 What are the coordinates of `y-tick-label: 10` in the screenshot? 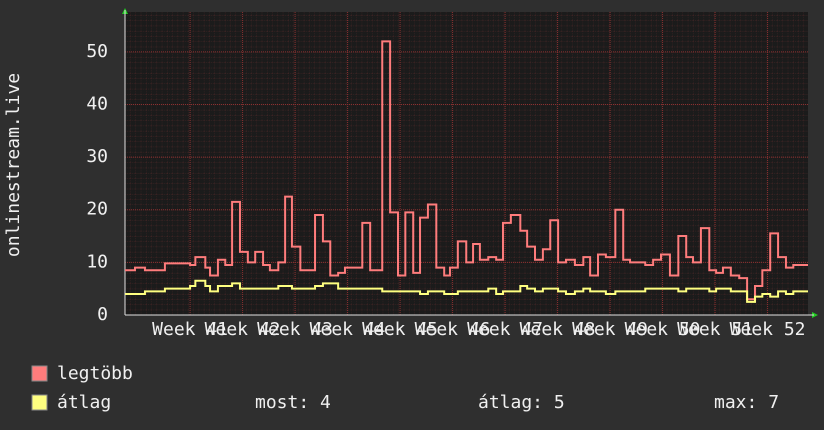 It's located at (97, 261).